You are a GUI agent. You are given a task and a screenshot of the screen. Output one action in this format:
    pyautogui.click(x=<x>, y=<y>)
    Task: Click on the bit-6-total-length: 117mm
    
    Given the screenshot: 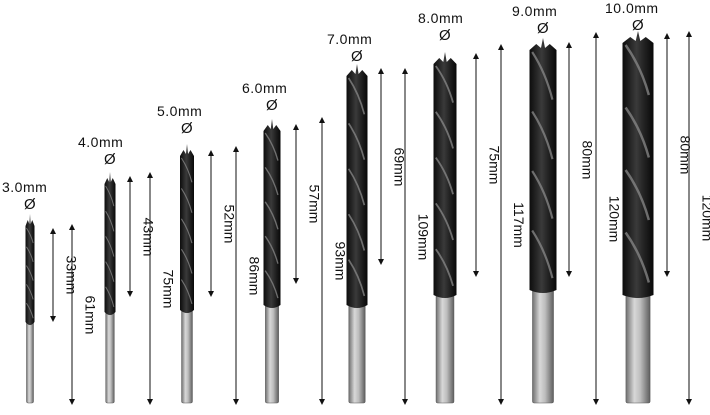 What is the action you would take?
    pyautogui.click(x=518, y=224)
    